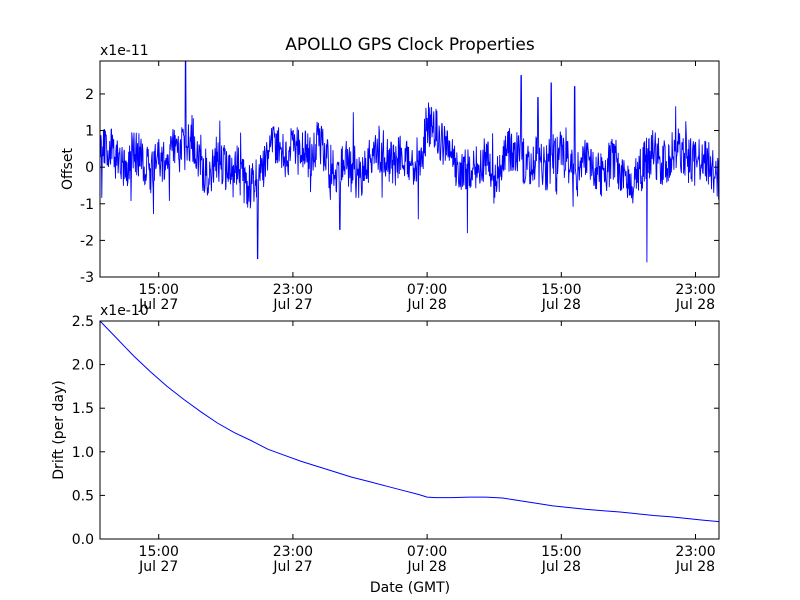  Describe the element at coordinates (410, 588) in the screenshot. I see `x-axis-label: Date (GMT)` at that location.